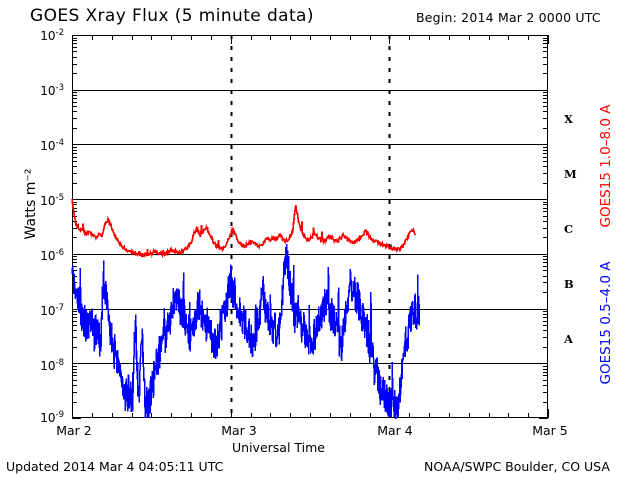 Image resolution: width=640 pixels, height=480 pixels. I want to click on series-line-long-channel, so click(244, 229).